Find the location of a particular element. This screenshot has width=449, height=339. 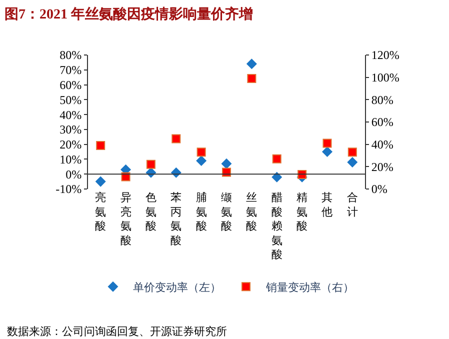

chart-title: 图7：2021 年丝氨酸因疫情影响量价齐增 is located at coordinates (128, 13).